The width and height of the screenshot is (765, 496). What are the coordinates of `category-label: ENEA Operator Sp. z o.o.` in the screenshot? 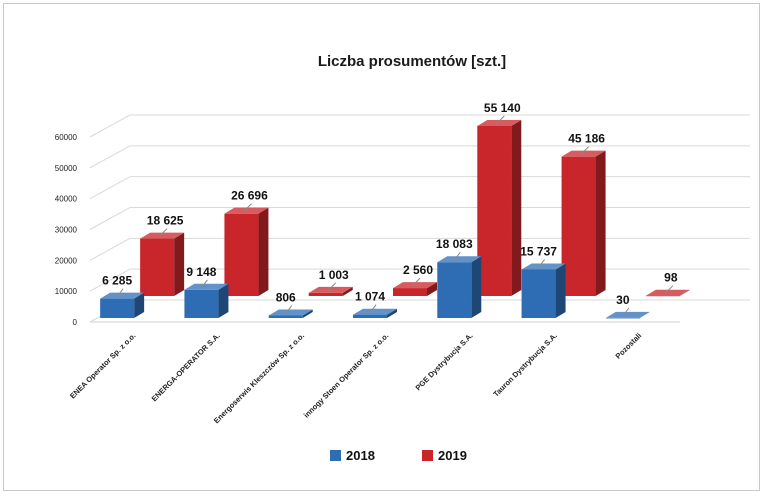 It's located at (103, 366).